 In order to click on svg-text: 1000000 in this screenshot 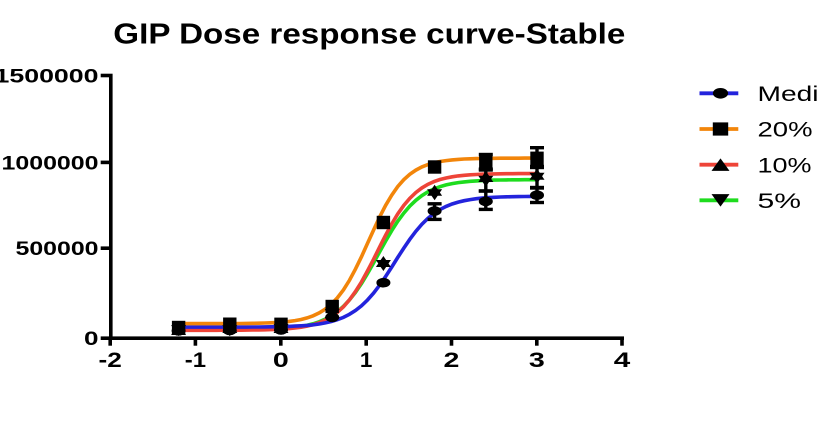, I will do `click(50, 163)`.